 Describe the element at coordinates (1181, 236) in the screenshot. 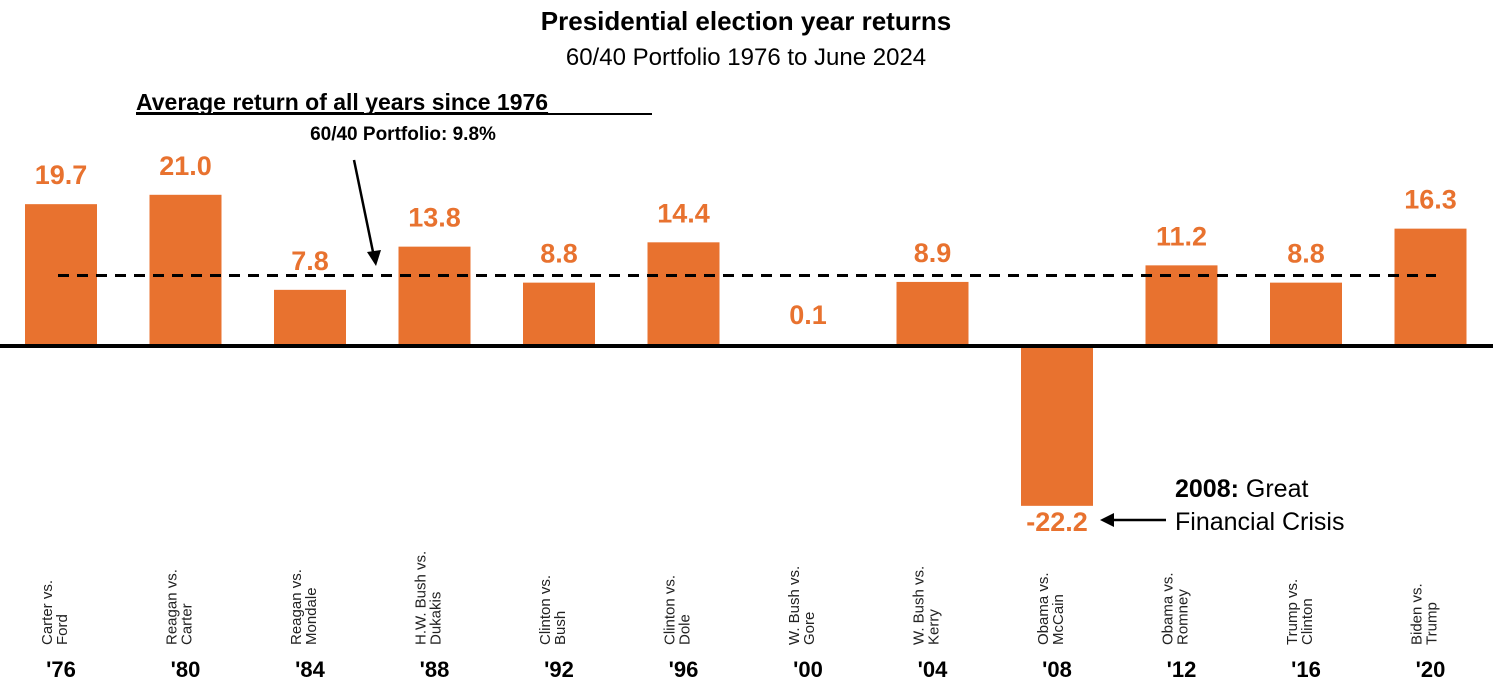

I see `value-label: 11.2` at that location.